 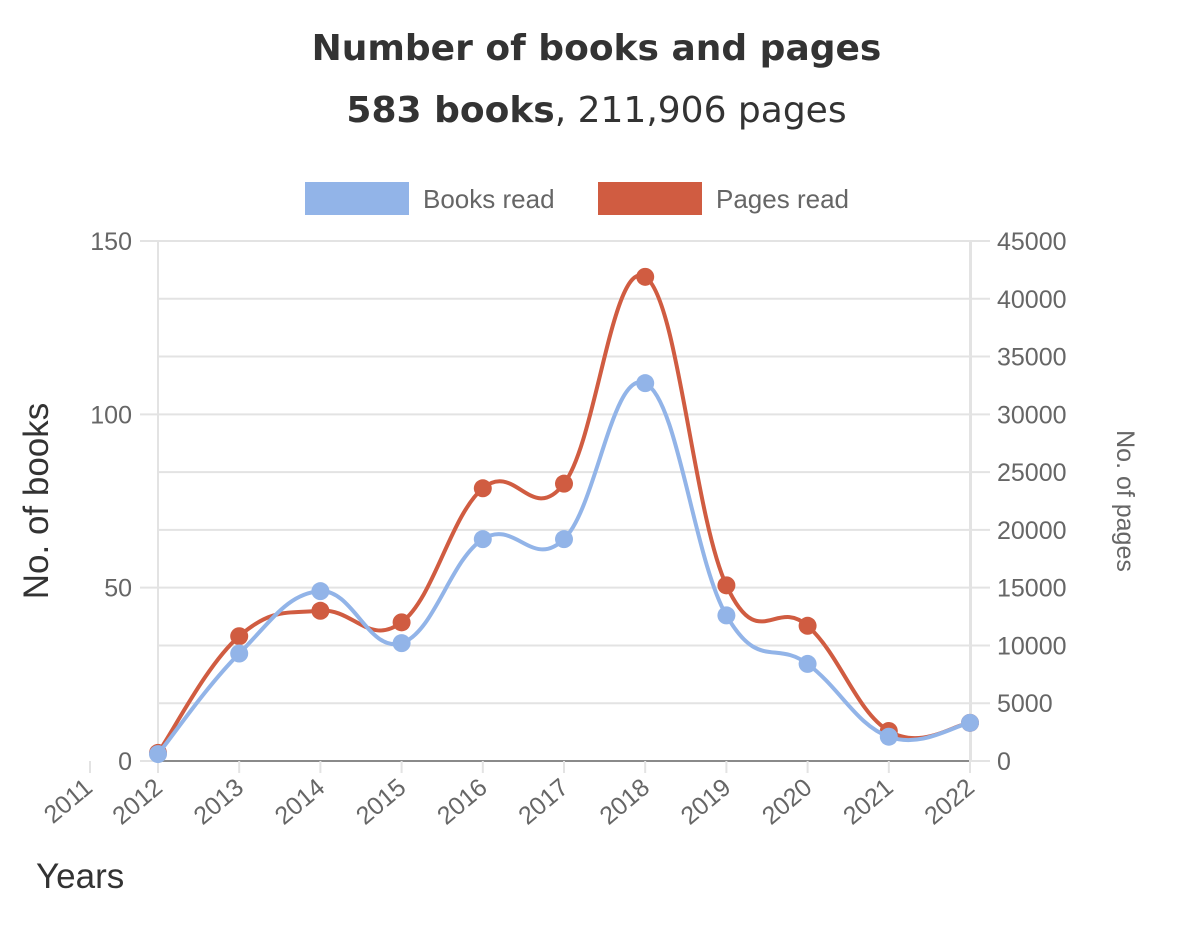 What do you see at coordinates (782, 199) in the screenshot?
I see `legend-label: Pages read` at bounding box center [782, 199].